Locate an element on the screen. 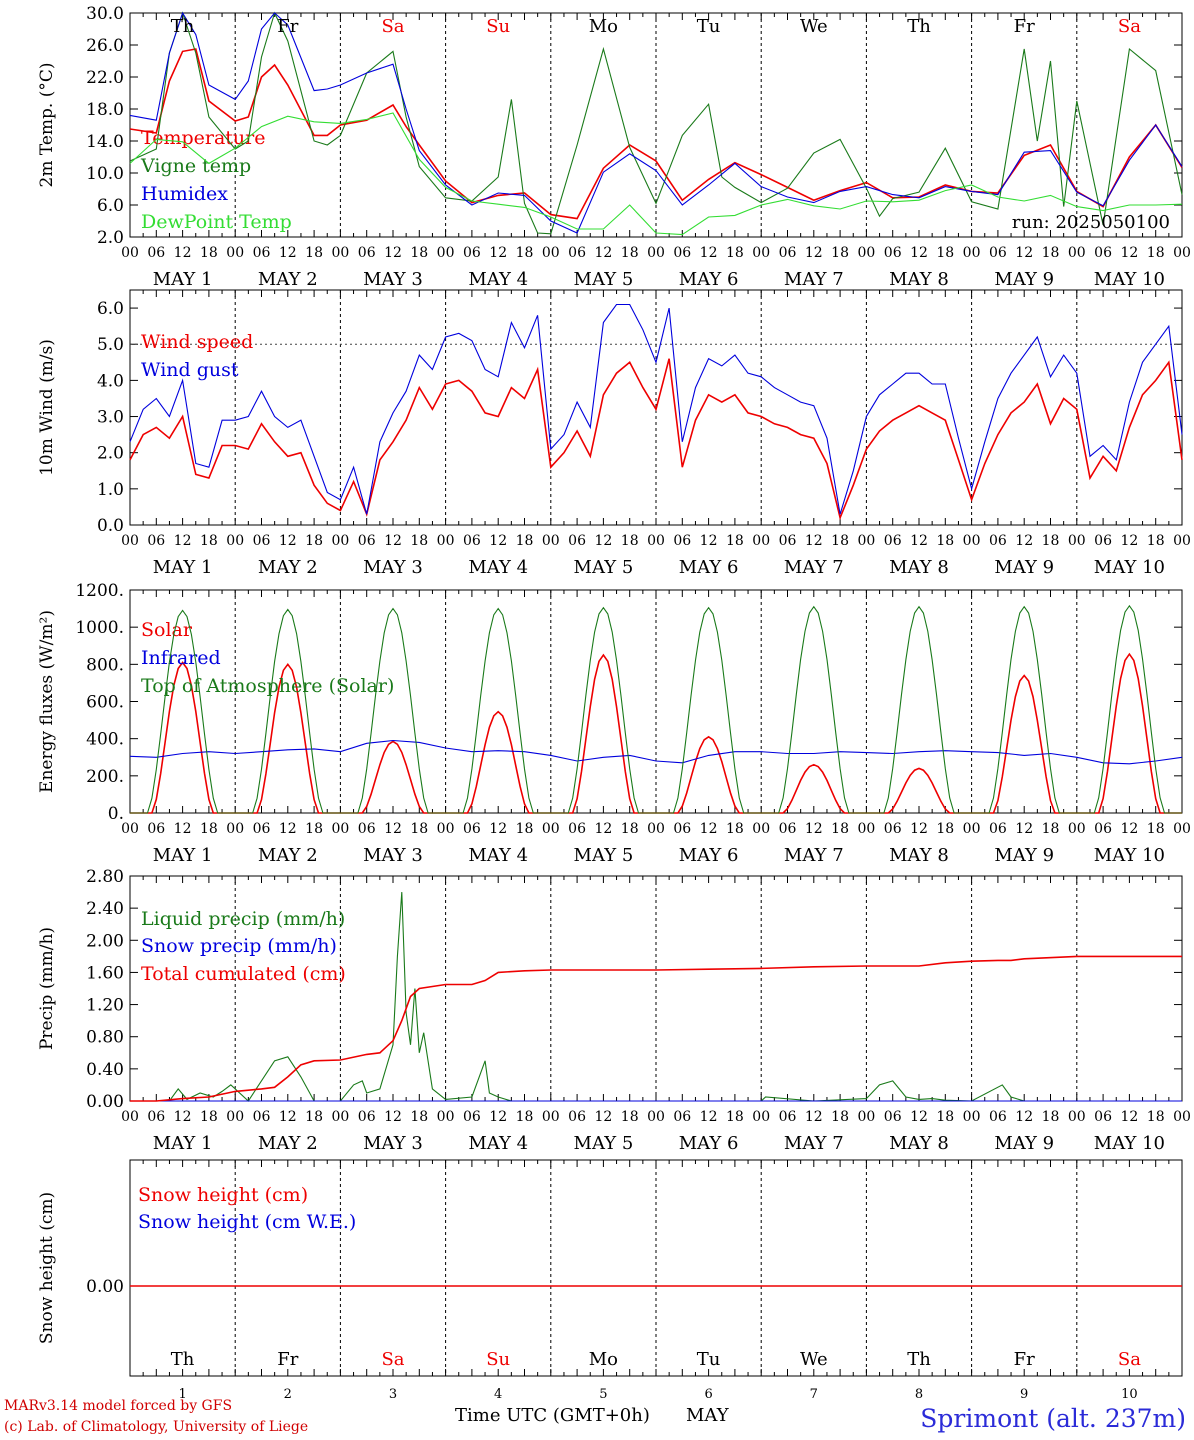 The width and height of the screenshot is (1194, 1440). weekday-label: Mo is located at coordinates (603, 26).